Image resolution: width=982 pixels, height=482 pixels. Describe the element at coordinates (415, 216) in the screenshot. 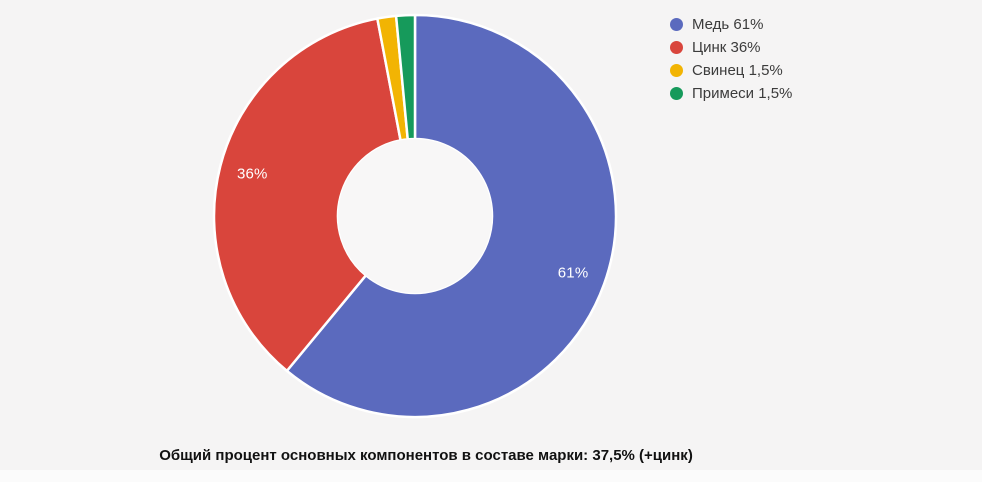

I see `donut-hole` at that location.